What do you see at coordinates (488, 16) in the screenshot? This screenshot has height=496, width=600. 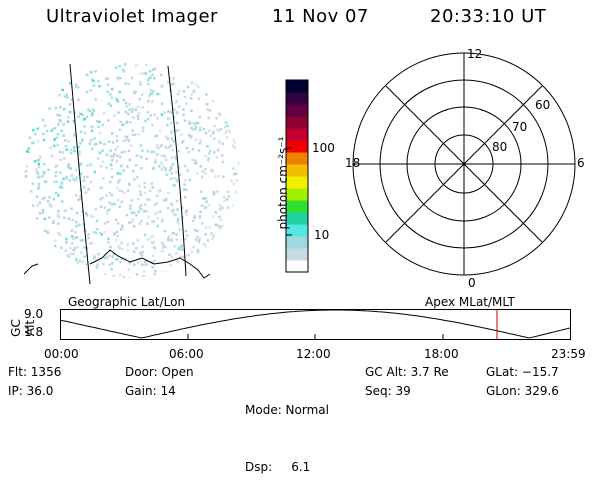 I see `time-label: 20:33:10 UT` at bounding box center [488, 16].